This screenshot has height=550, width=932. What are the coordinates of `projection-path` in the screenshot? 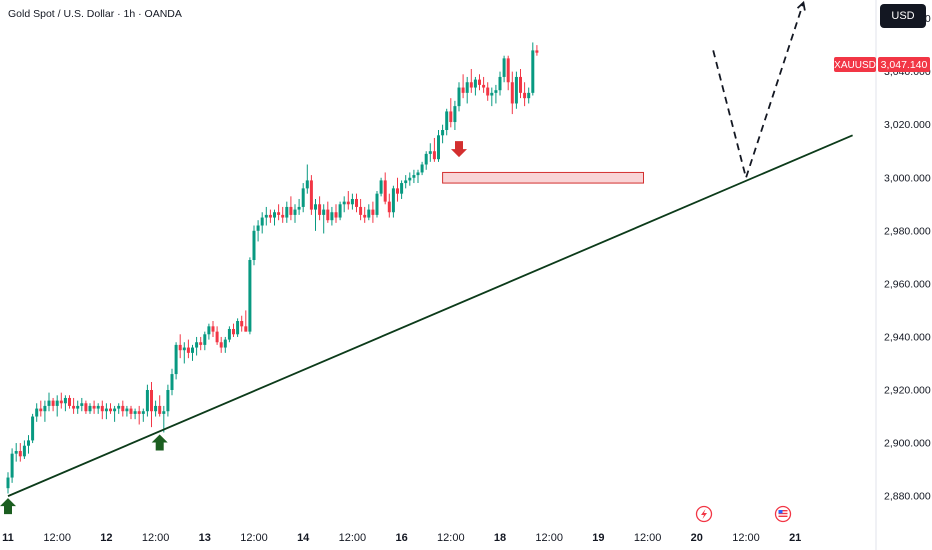 It's located at (758, 91).